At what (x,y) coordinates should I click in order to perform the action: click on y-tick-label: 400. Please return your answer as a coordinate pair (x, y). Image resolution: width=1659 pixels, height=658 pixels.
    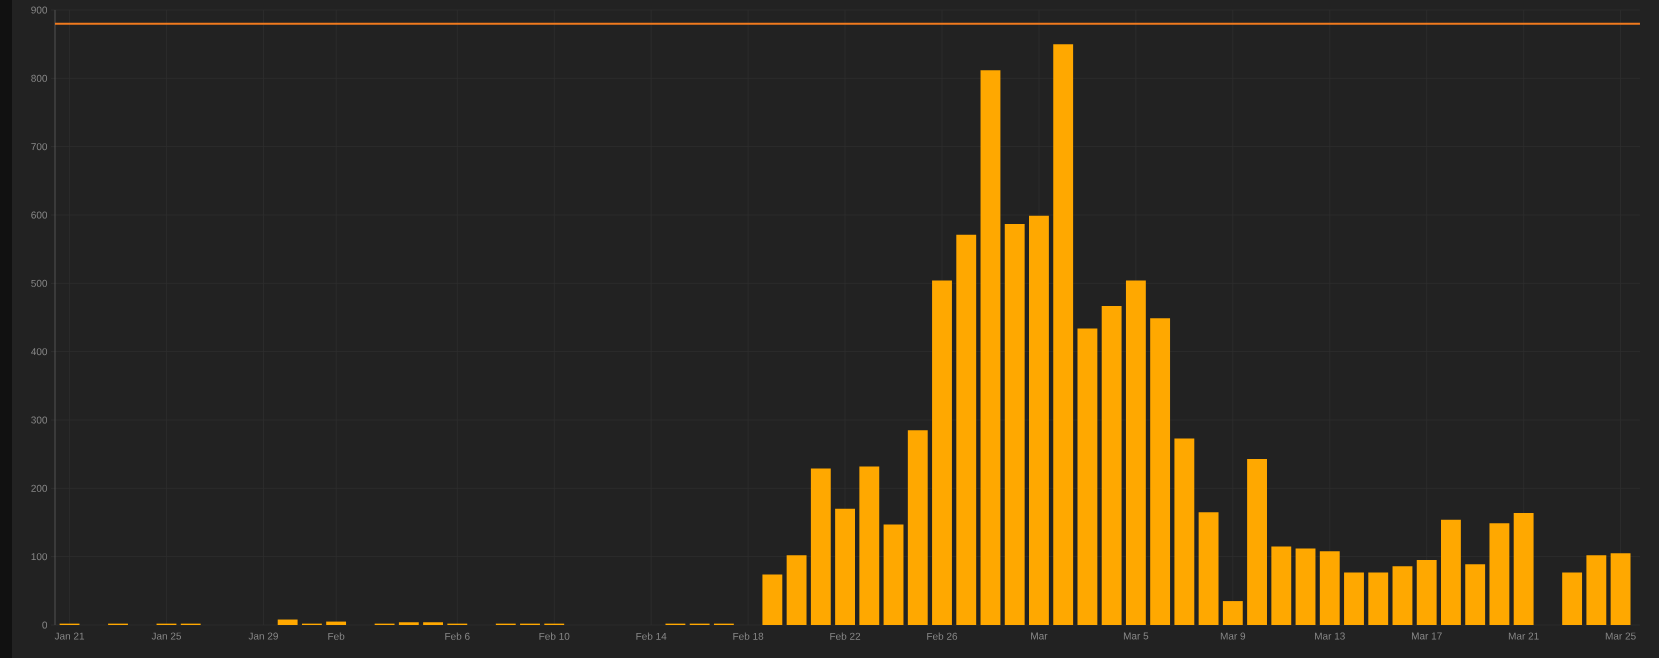
    Looking at the image, I should click on (39, 352).